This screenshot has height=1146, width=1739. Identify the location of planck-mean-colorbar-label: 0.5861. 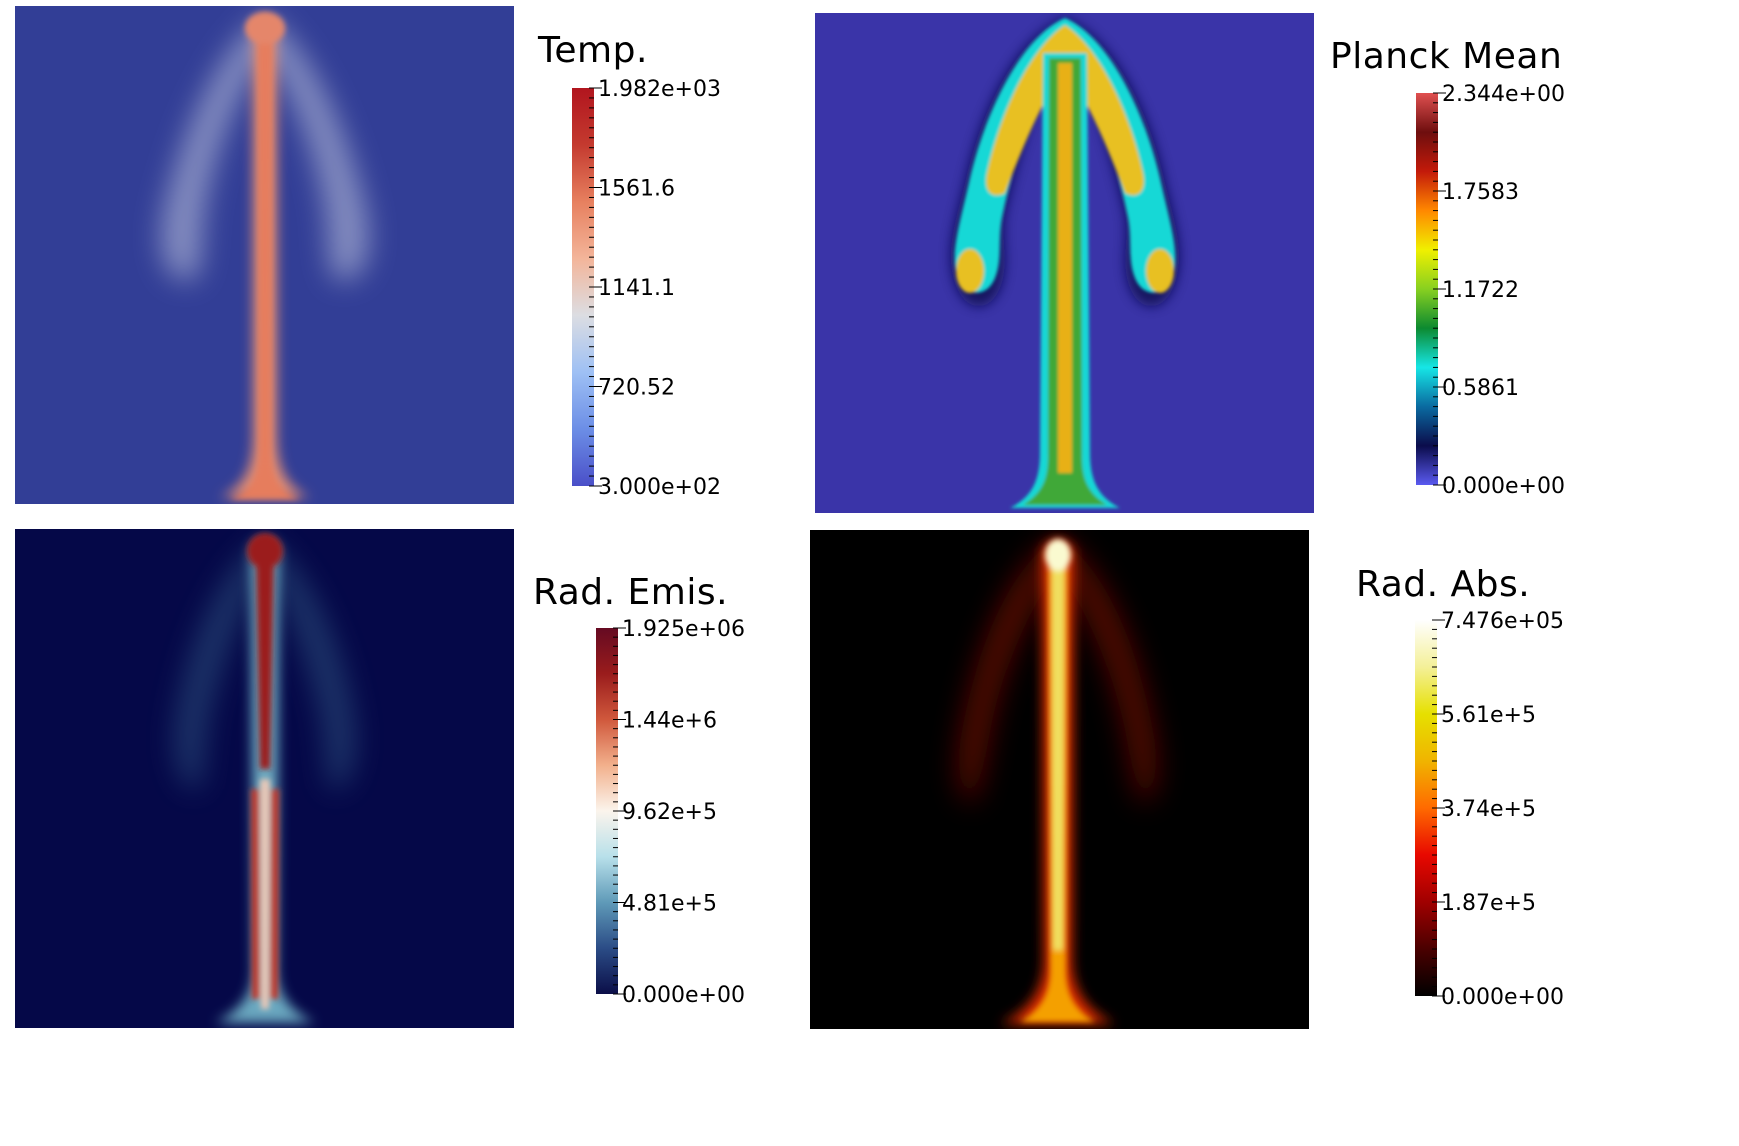
(1480, 388).